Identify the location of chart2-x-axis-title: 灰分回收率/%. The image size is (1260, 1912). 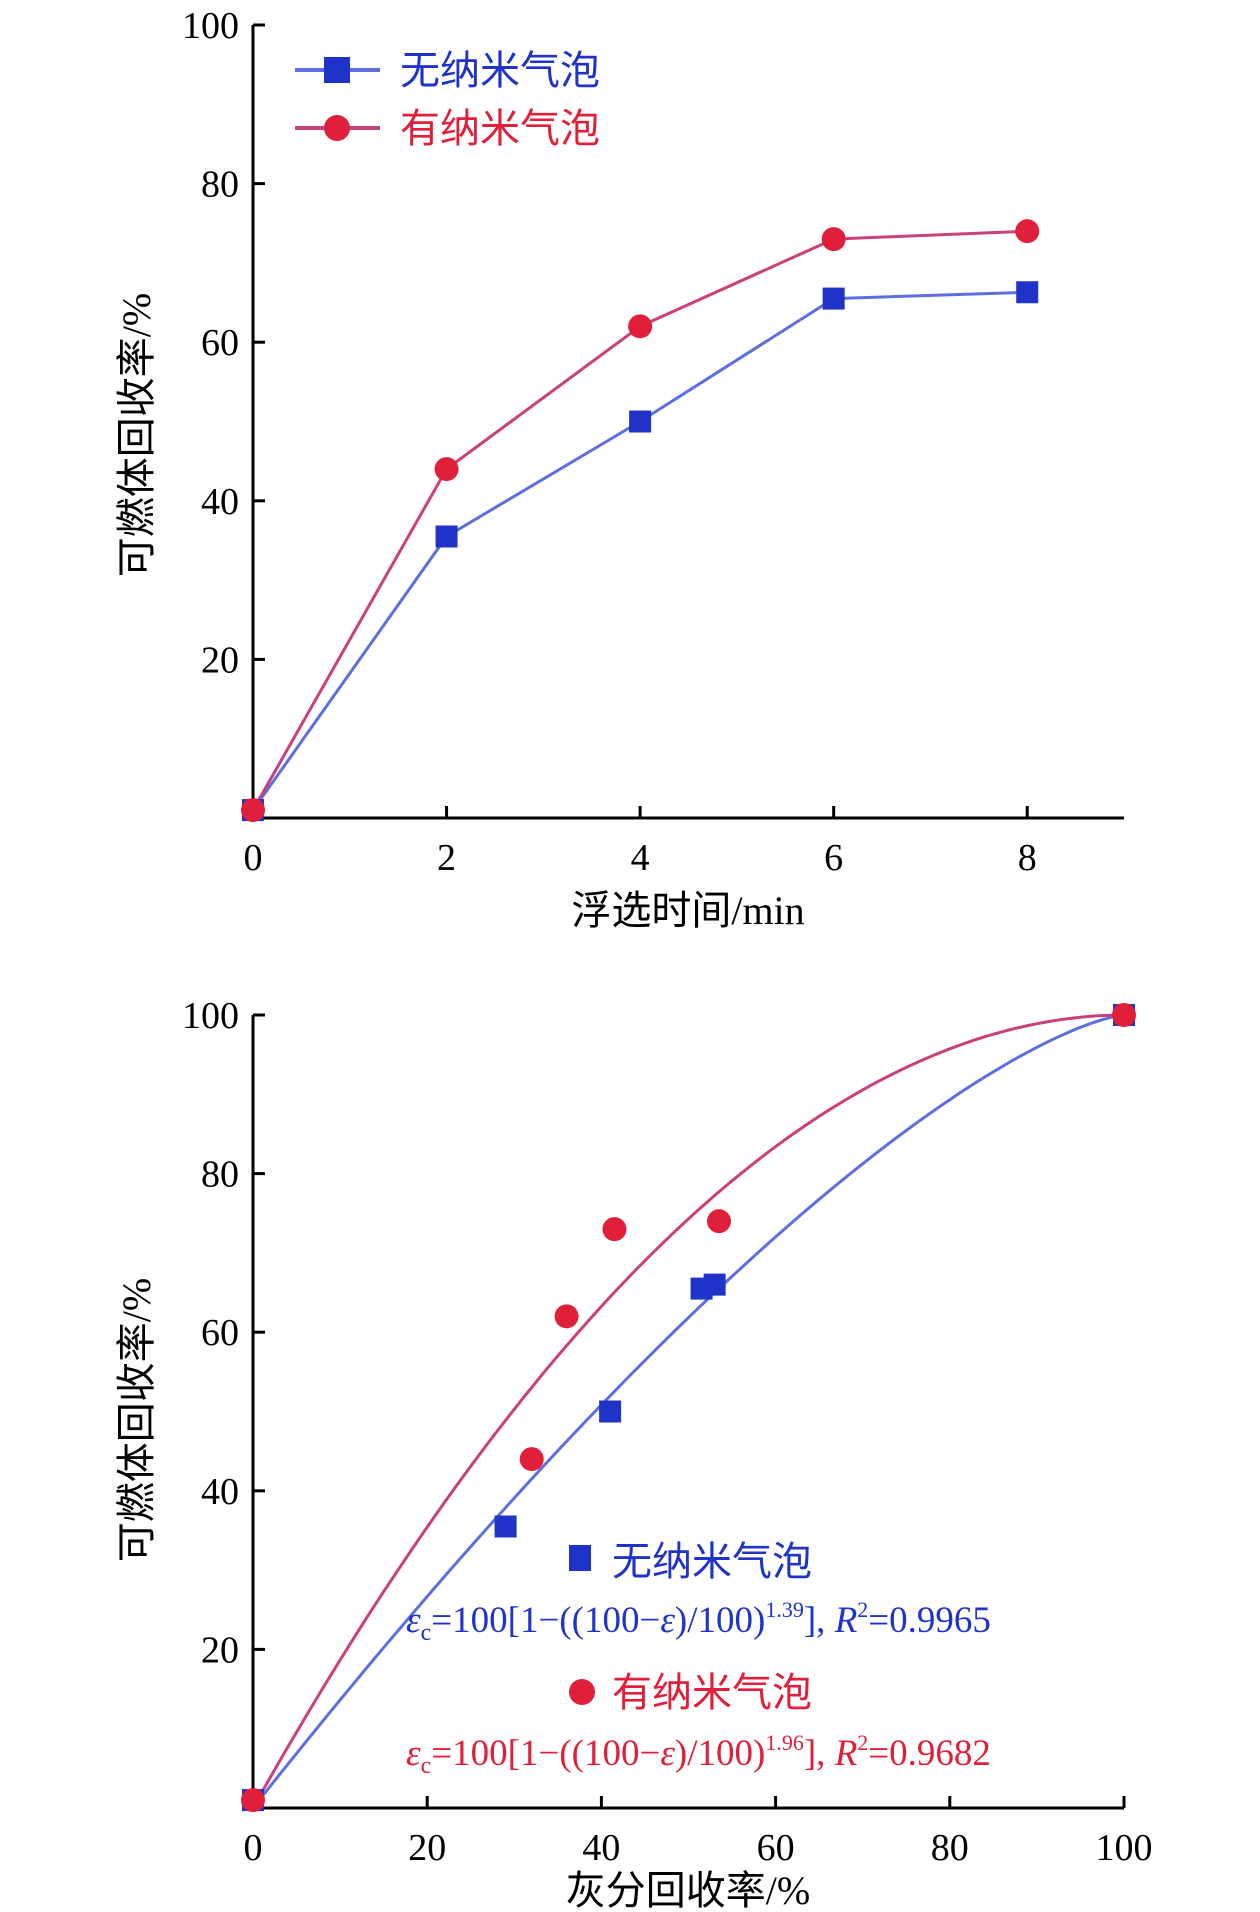
(688, 1890).